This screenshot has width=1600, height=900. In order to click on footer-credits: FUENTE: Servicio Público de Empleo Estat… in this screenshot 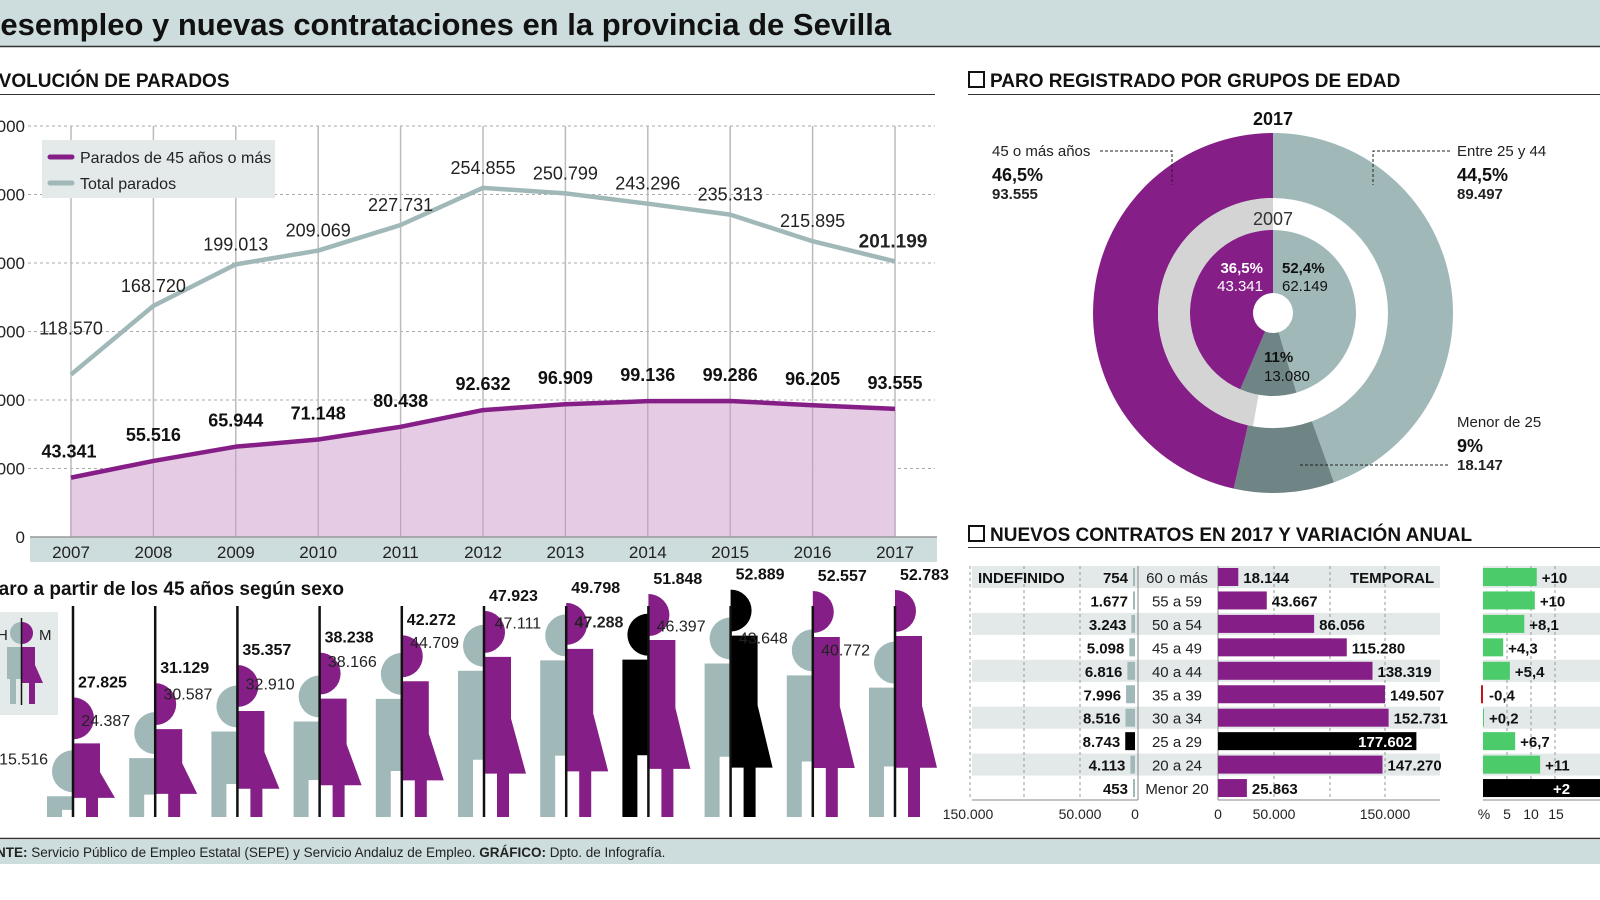, I will do `click(332, 852)`.